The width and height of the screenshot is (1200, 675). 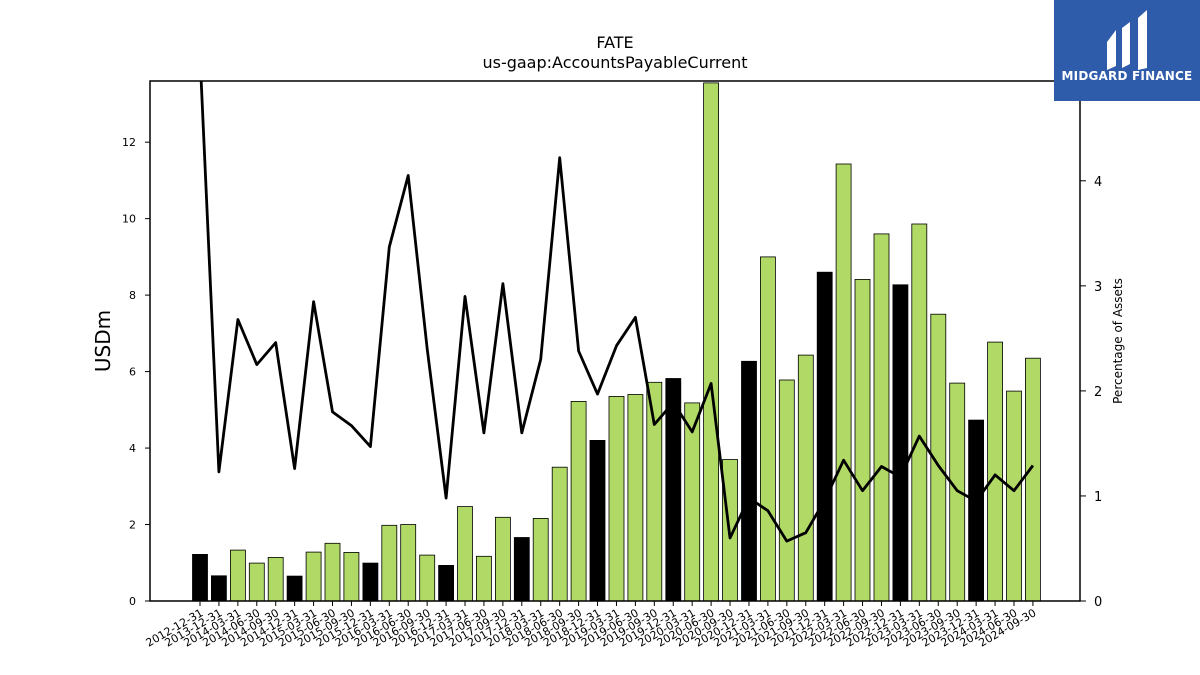 I want to click on y2-axis-label: Percentage of Assets, so click(x=1118, y=341).